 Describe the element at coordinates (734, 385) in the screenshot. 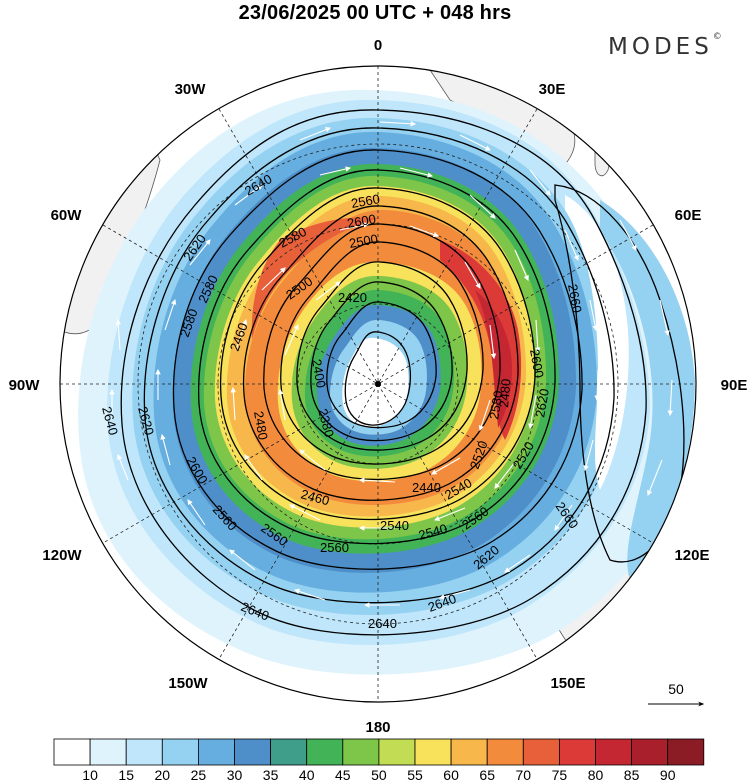

I see `lon-label-90e: 90E` at that location.